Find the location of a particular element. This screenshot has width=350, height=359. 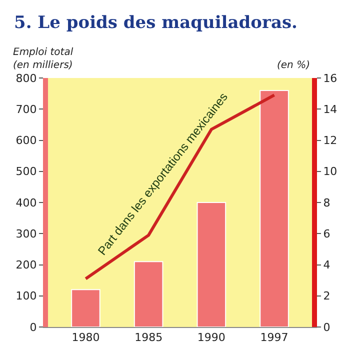

chart-title: 5. Le poids des maquiladoras. is located at coordinates (156, 23).